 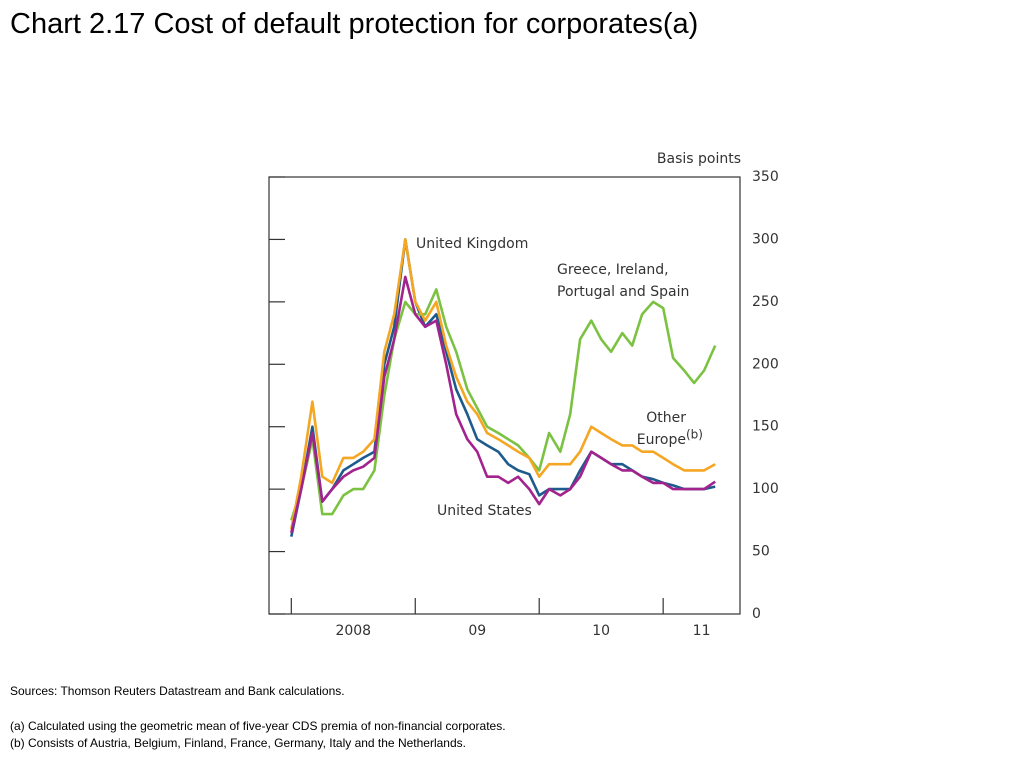 I want to click on x-tick-label: 09, so click(x=477, y=631).